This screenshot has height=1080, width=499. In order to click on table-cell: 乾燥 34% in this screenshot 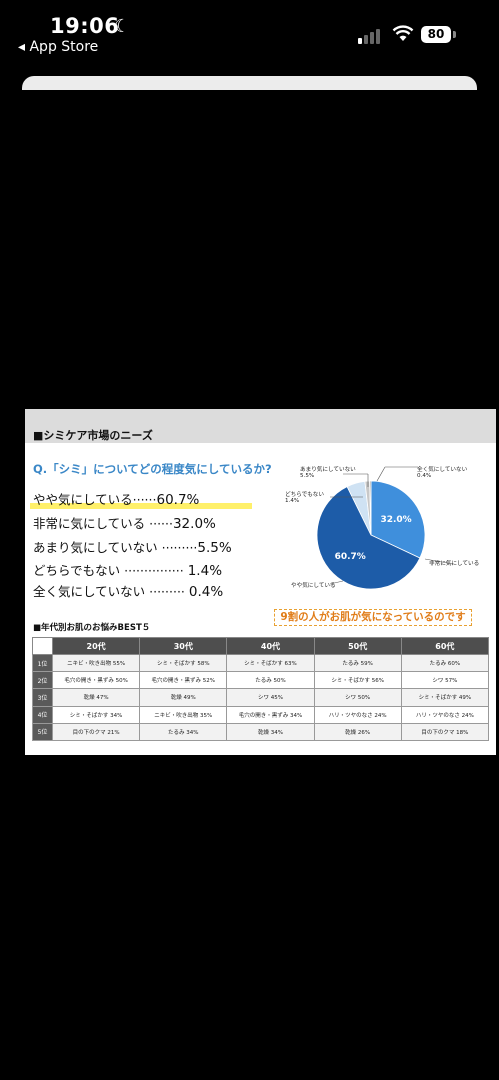, I will do `click(270, 731)`.